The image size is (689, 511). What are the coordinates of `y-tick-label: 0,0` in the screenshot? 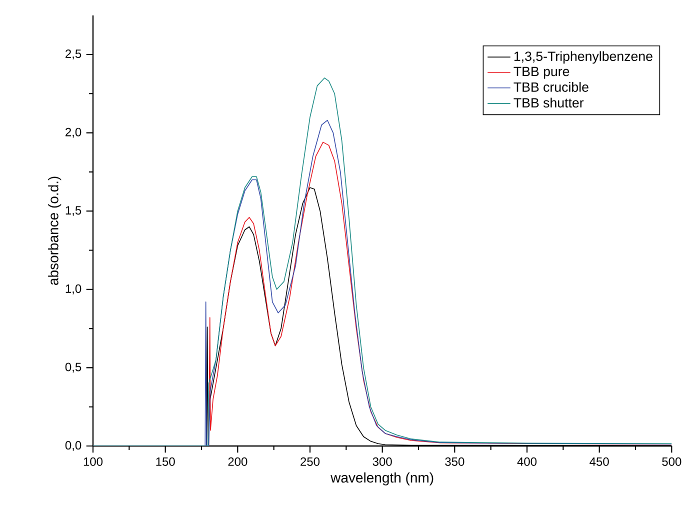 It's located at (73, 446).